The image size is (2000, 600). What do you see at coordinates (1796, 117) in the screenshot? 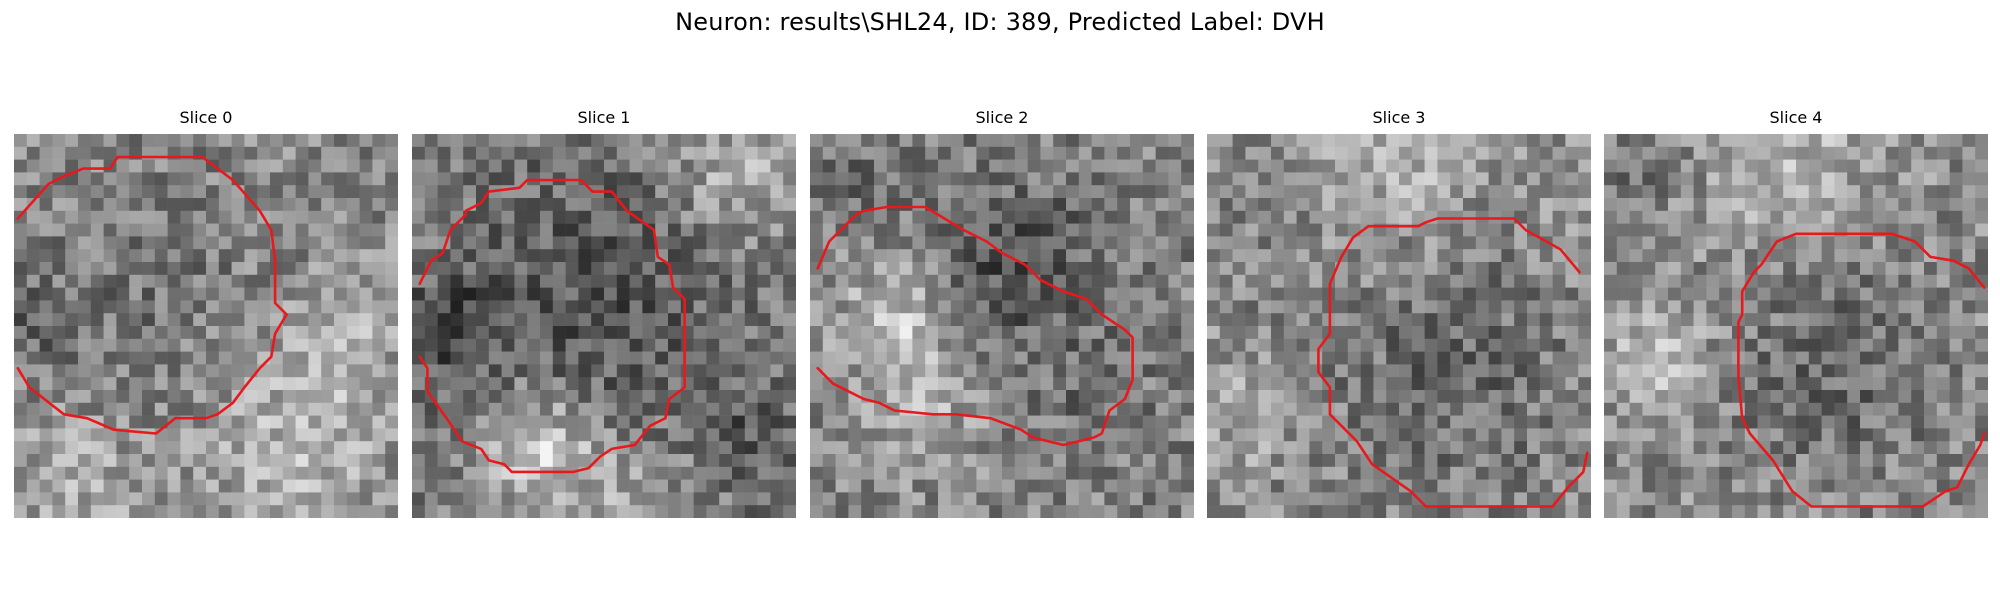
I see `slice-title: Slice 4` at bounding box center [1796, 117].